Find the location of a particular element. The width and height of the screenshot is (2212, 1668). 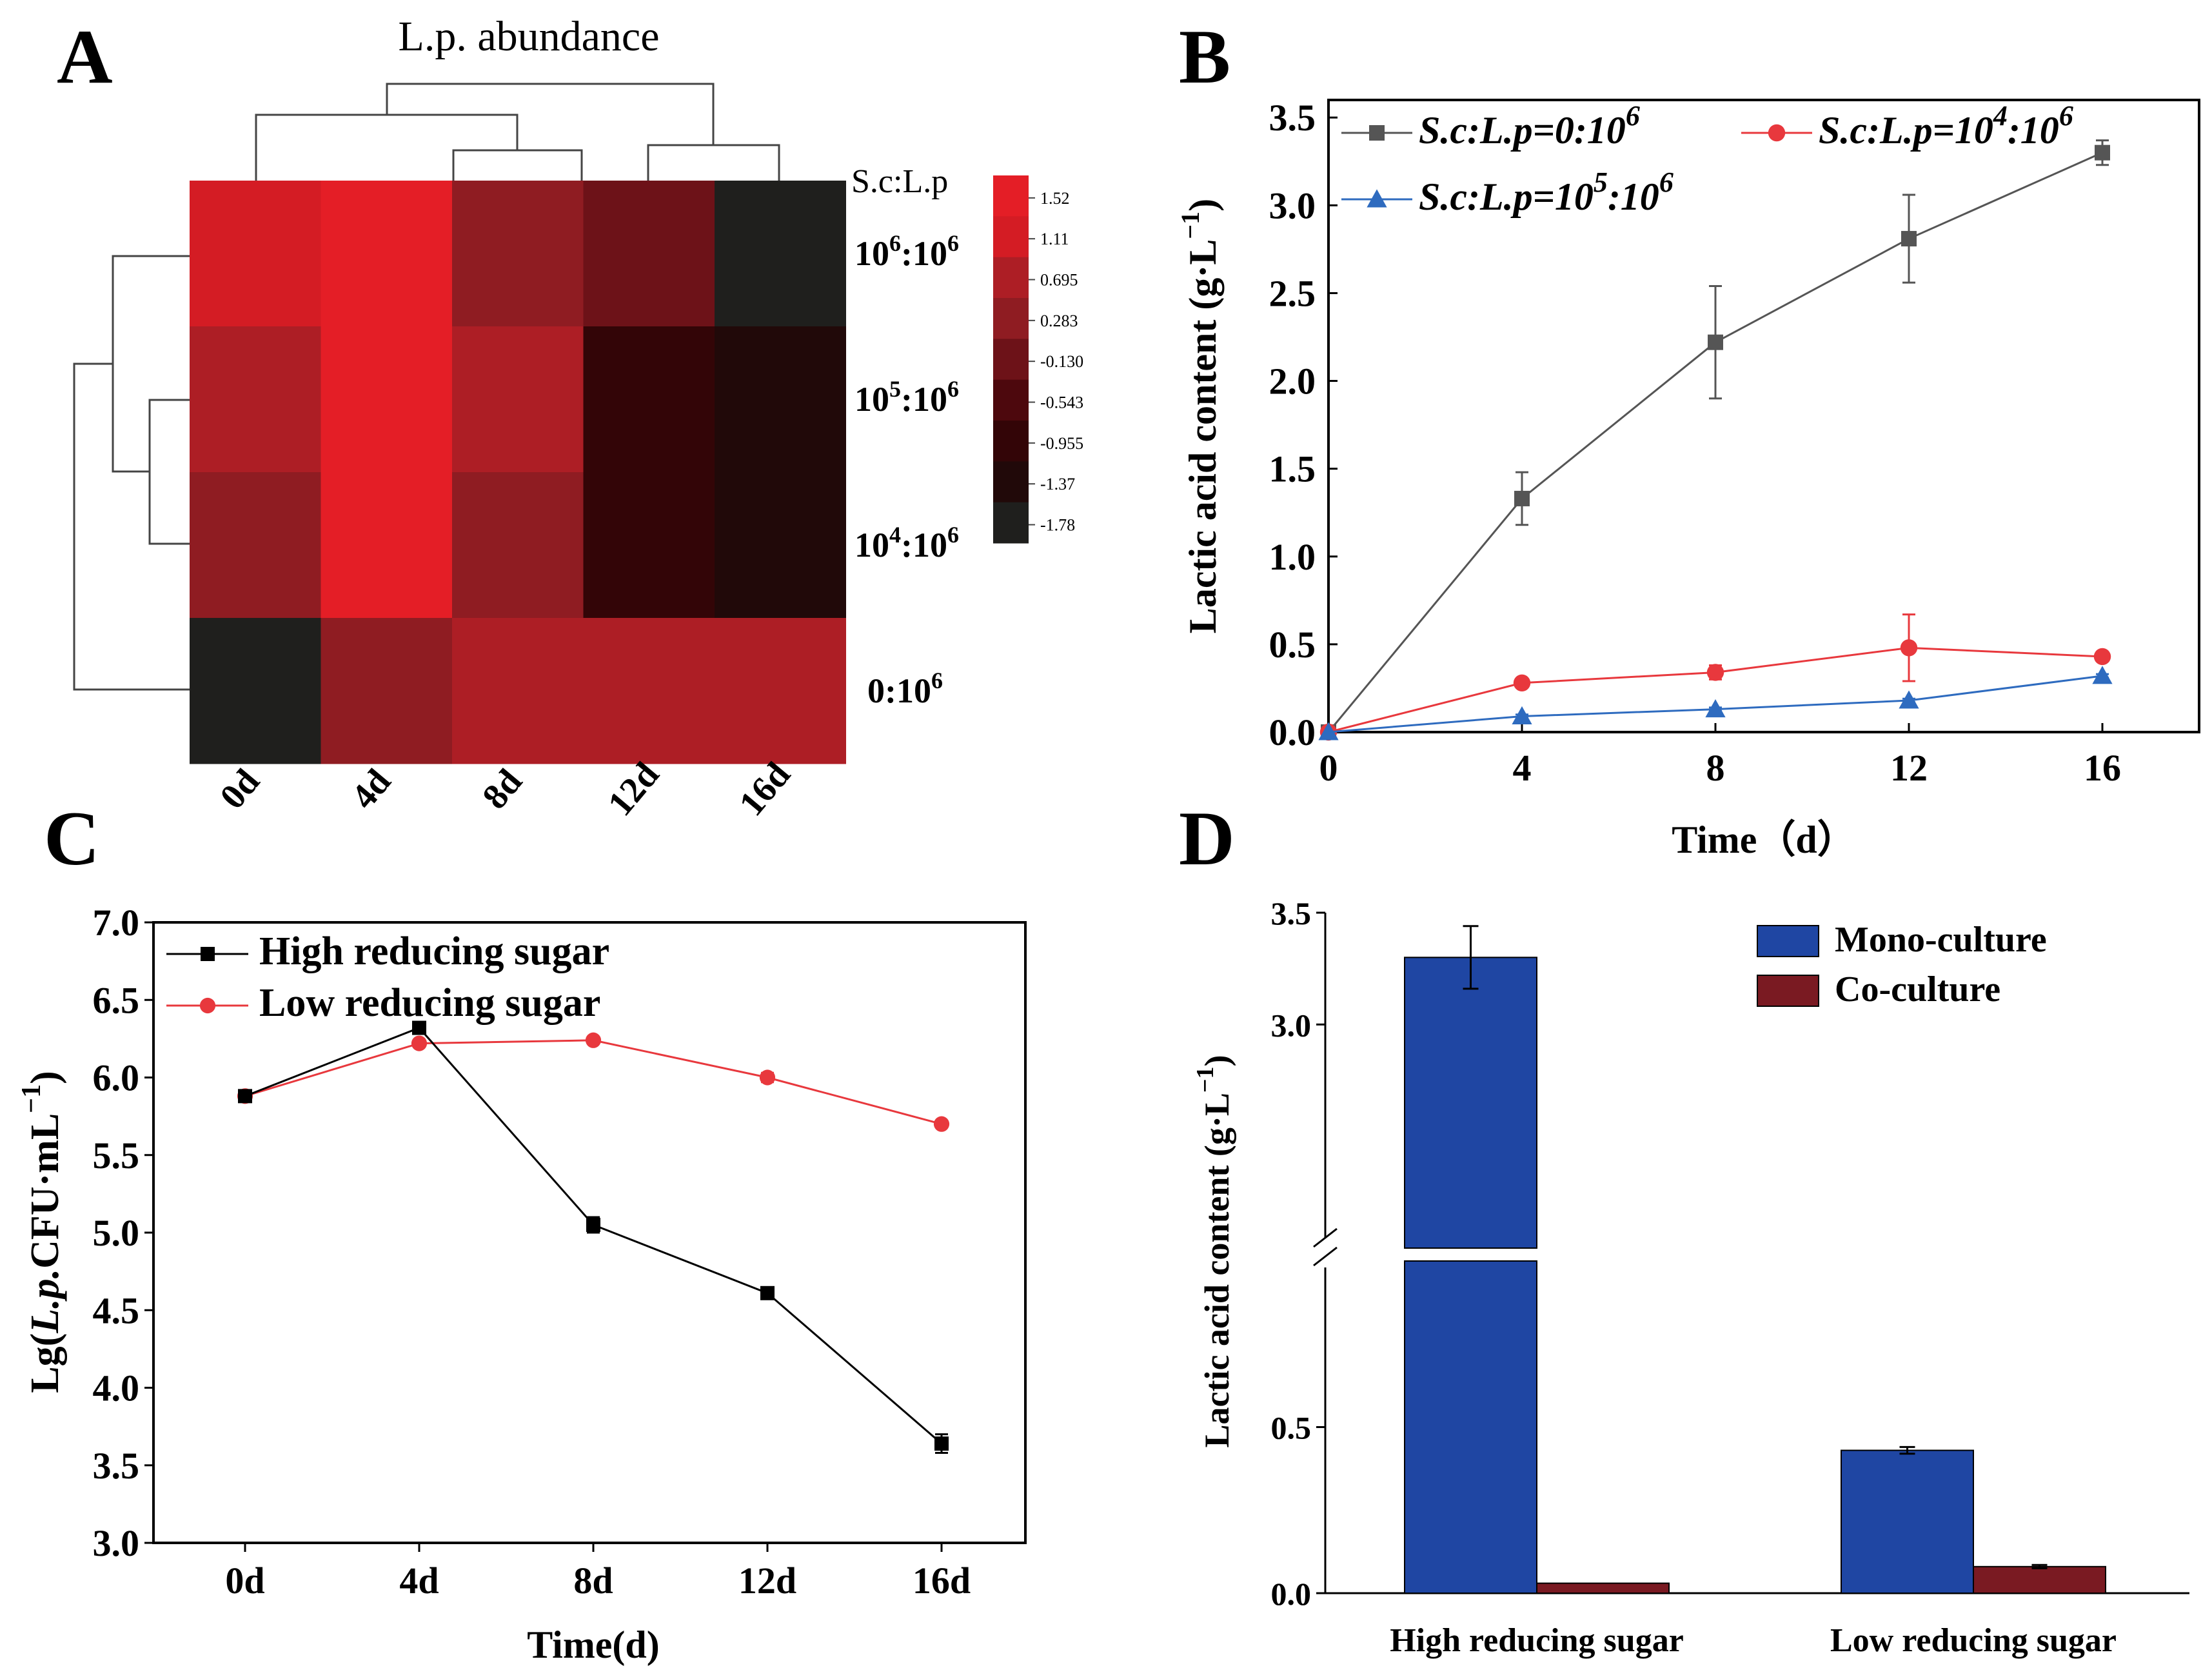

colorbar-tick-label: -0.955 is located at coordinates (1061, 443).